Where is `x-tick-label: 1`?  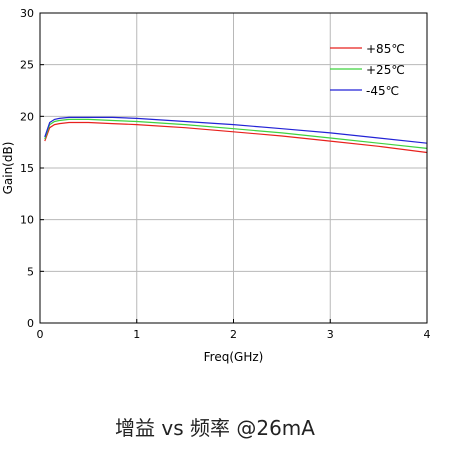
x-tick-label: 1 is located at coordinates (136, 334).